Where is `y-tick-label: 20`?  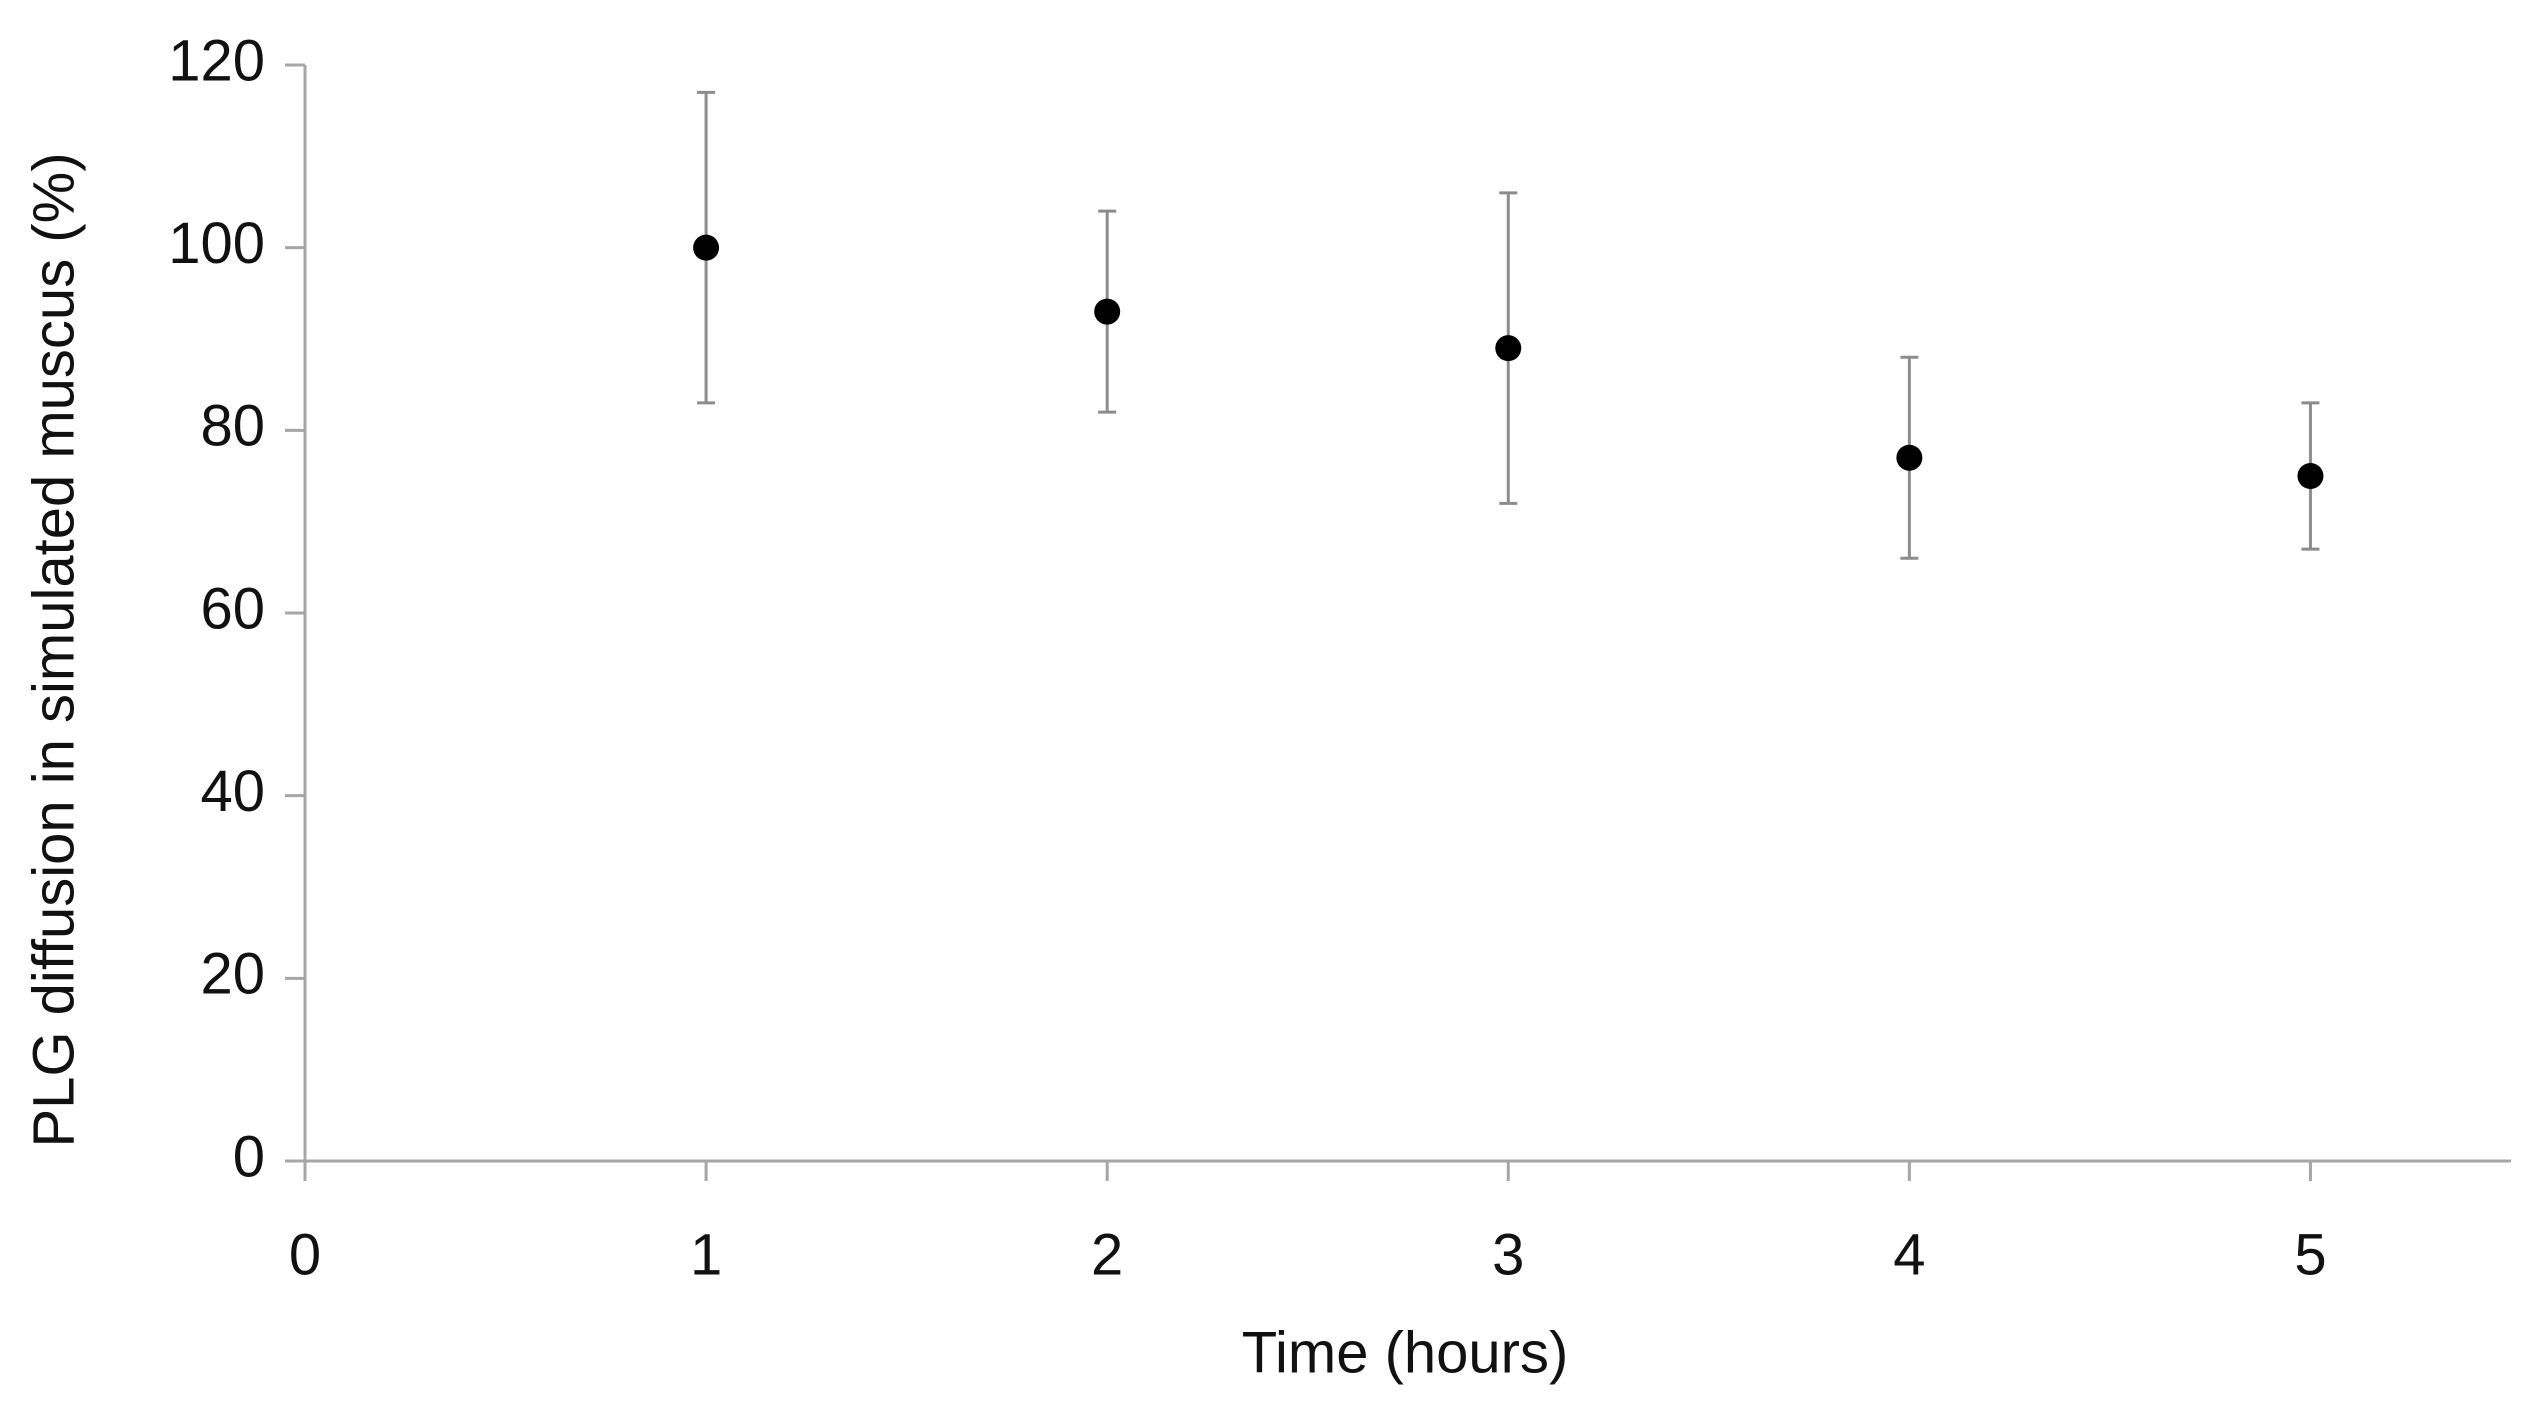
y-tick-label: 20 is located at coordinates (232, 974).